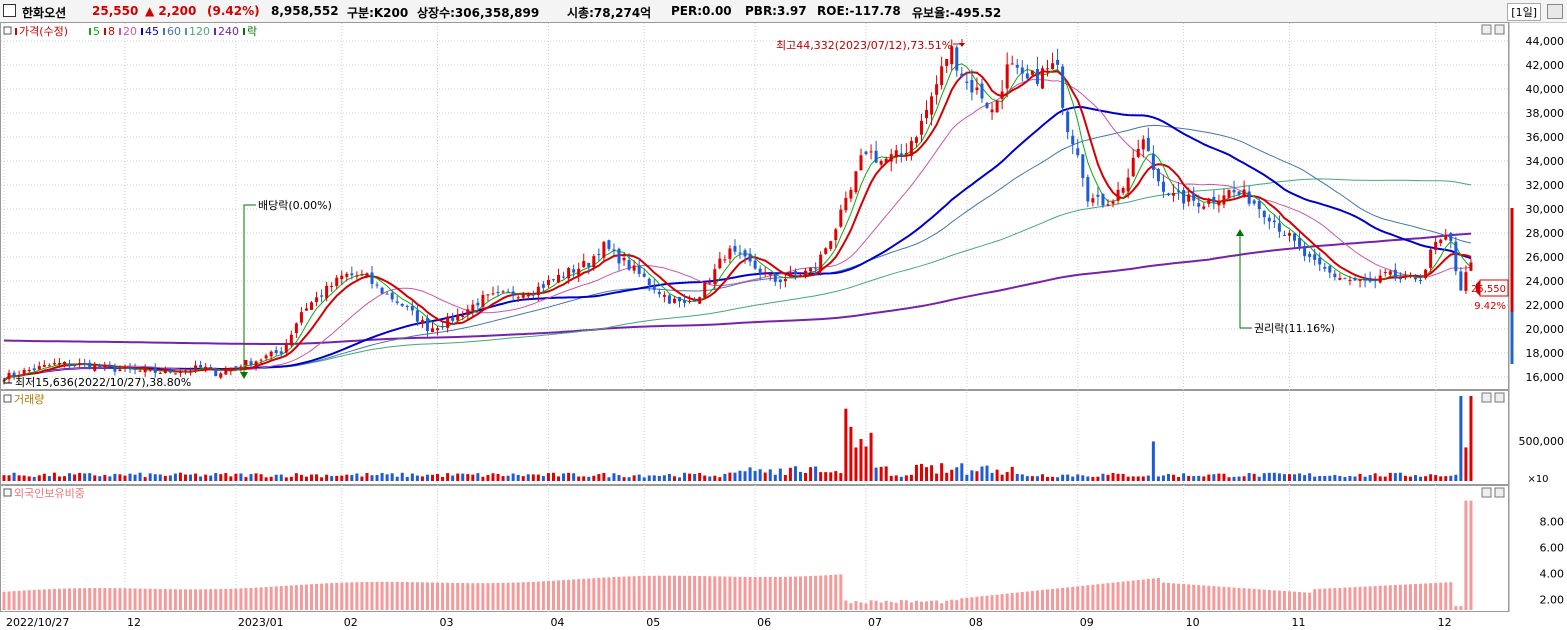 This screenshot has height=630, width=1567. I want to click on volume-legend-label: 거래량, so click(29, 399).